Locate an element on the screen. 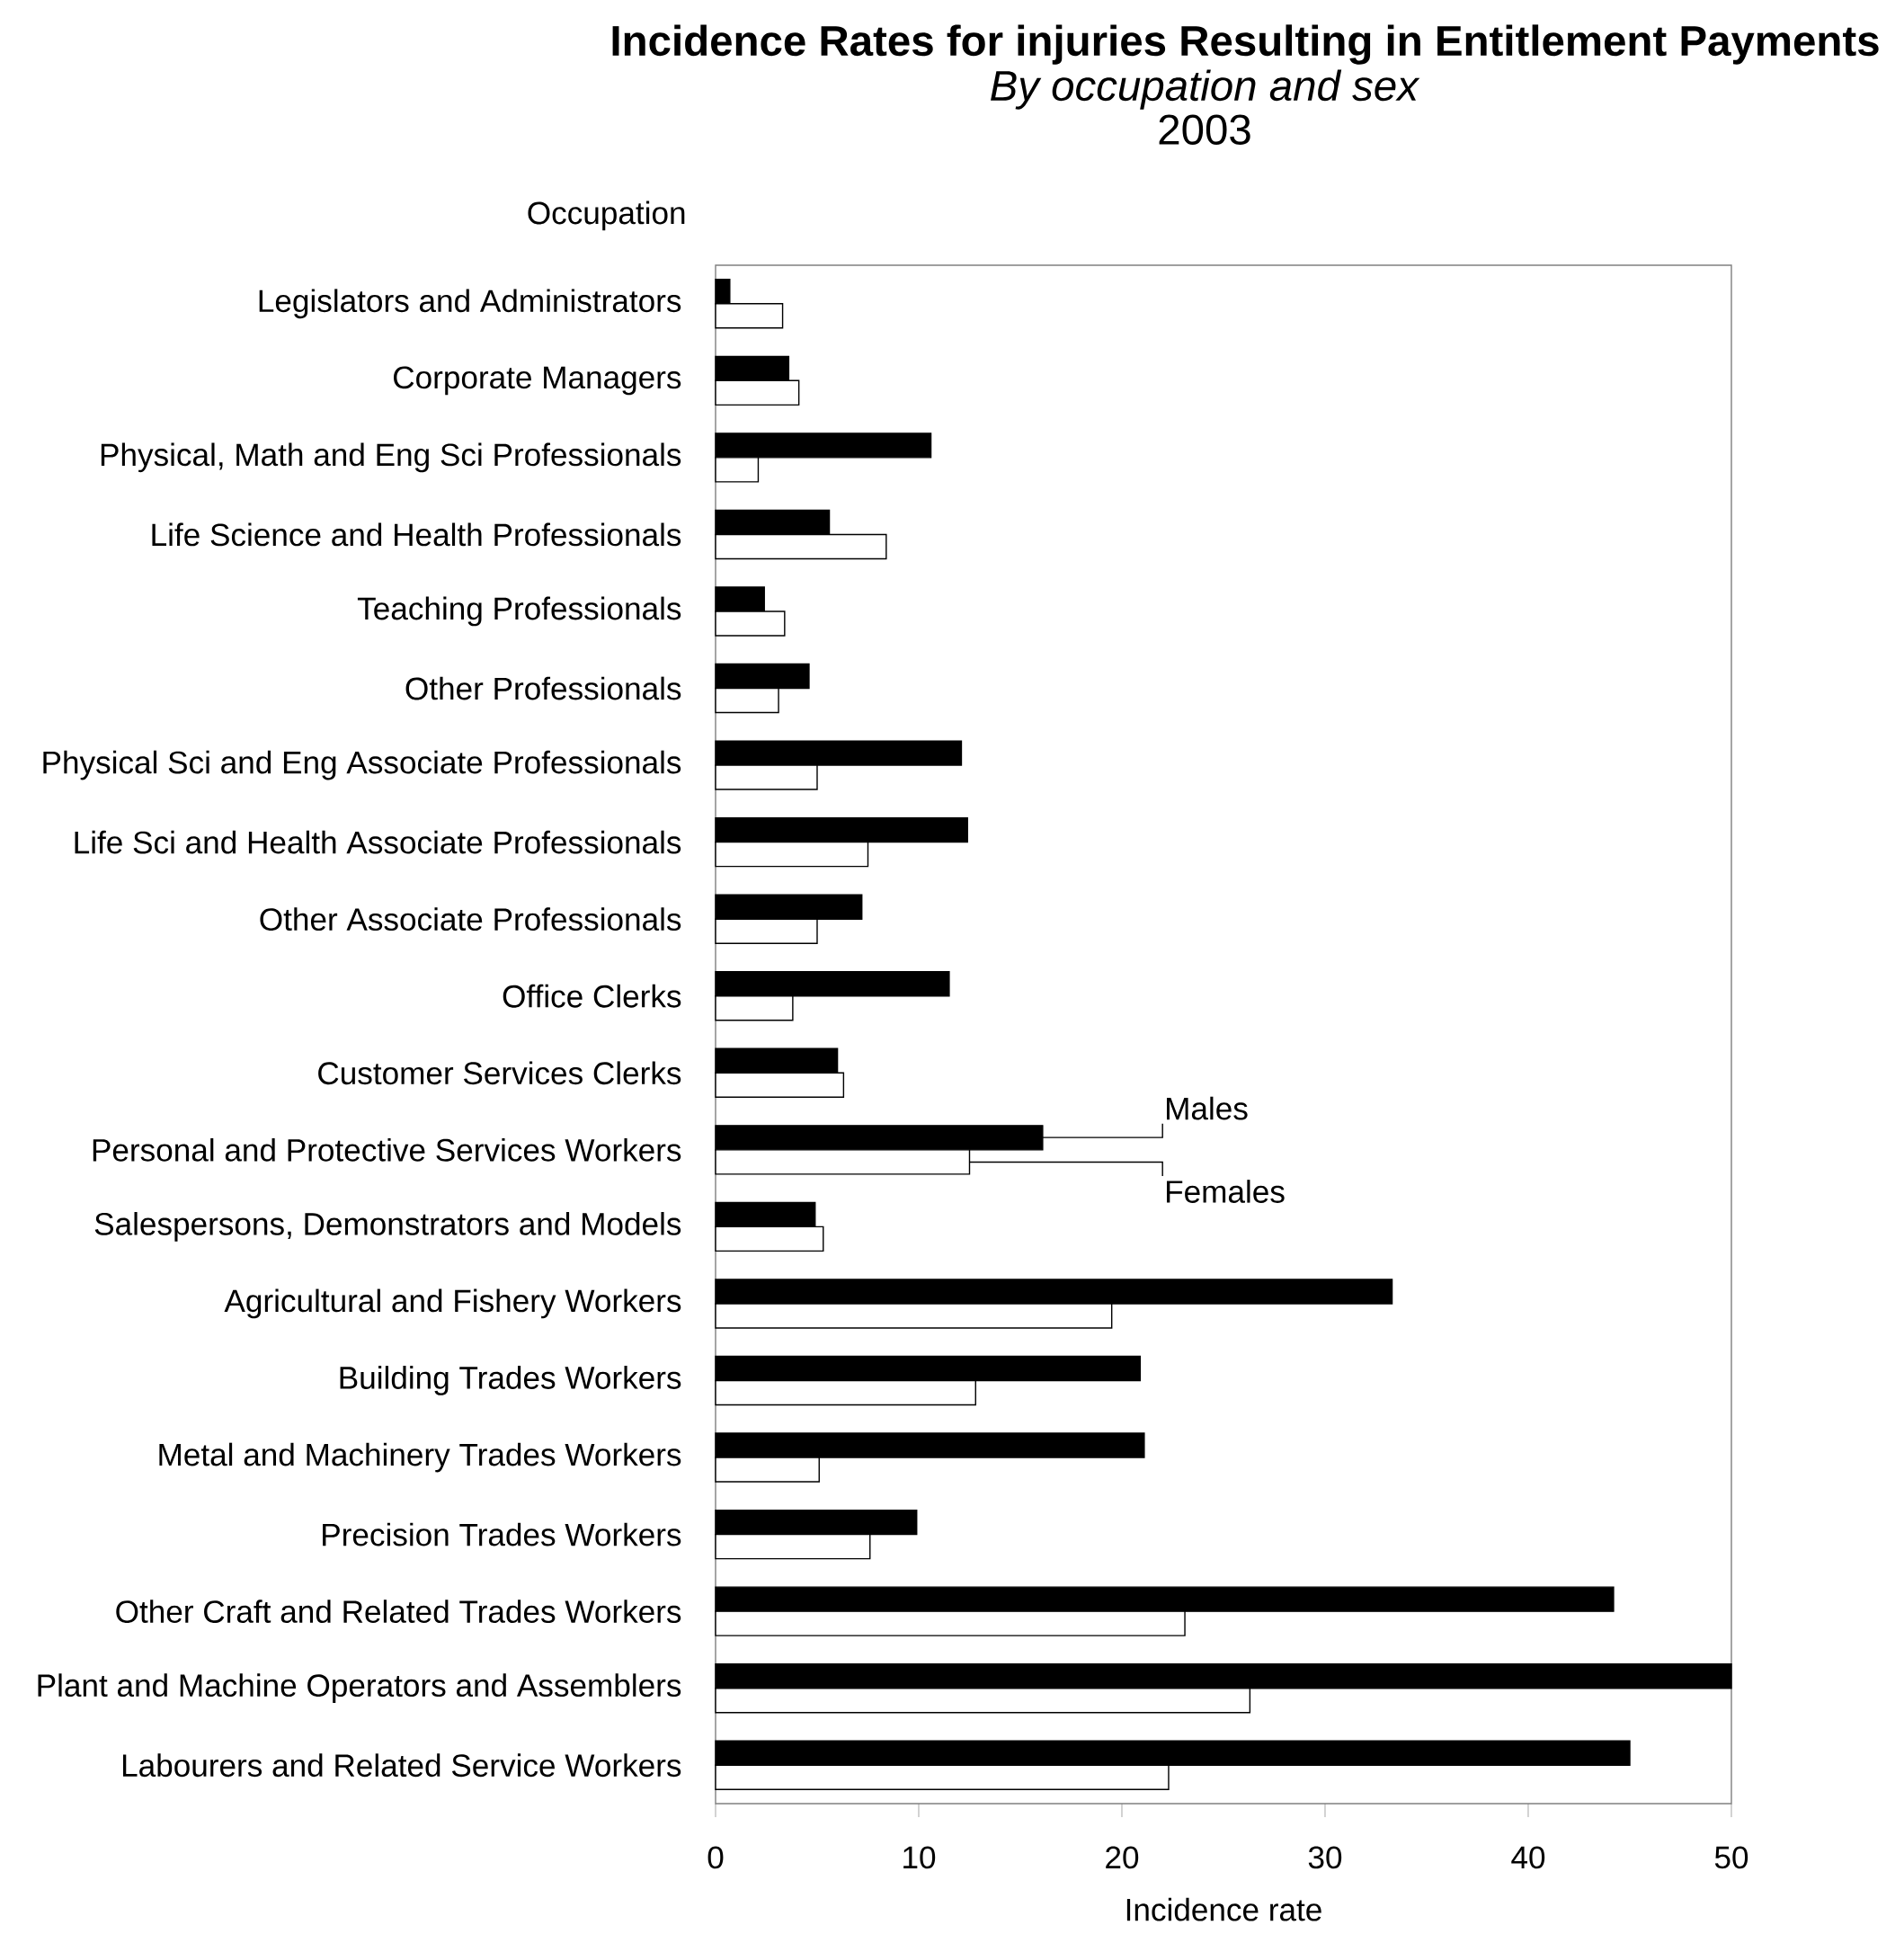 This screenshot has width=1904, height=1934. y-tick-label: Life Sci and Health Associate Professionals is located at coordinates (378, 842).